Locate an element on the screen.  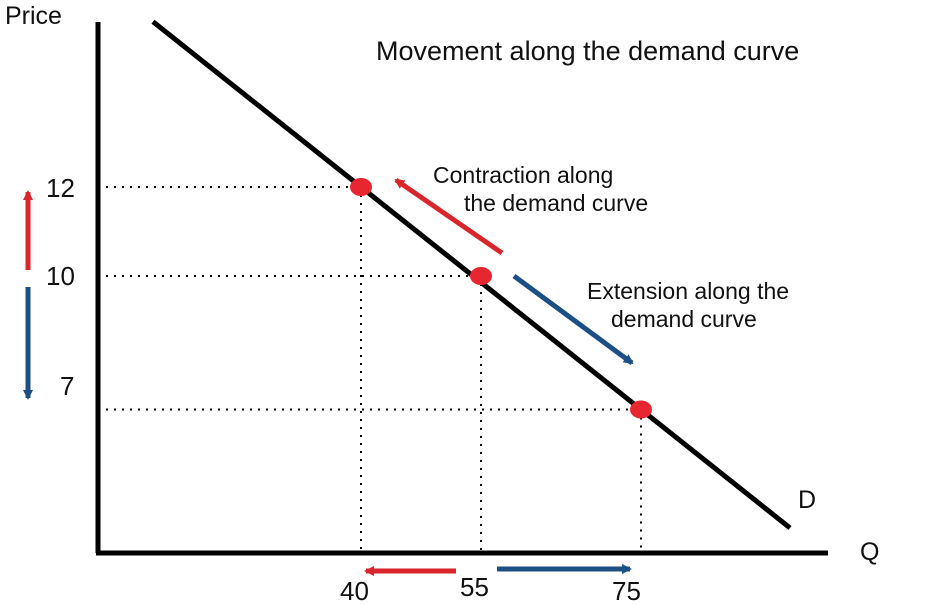
curve-label: D is located at coordinates (807, 500).